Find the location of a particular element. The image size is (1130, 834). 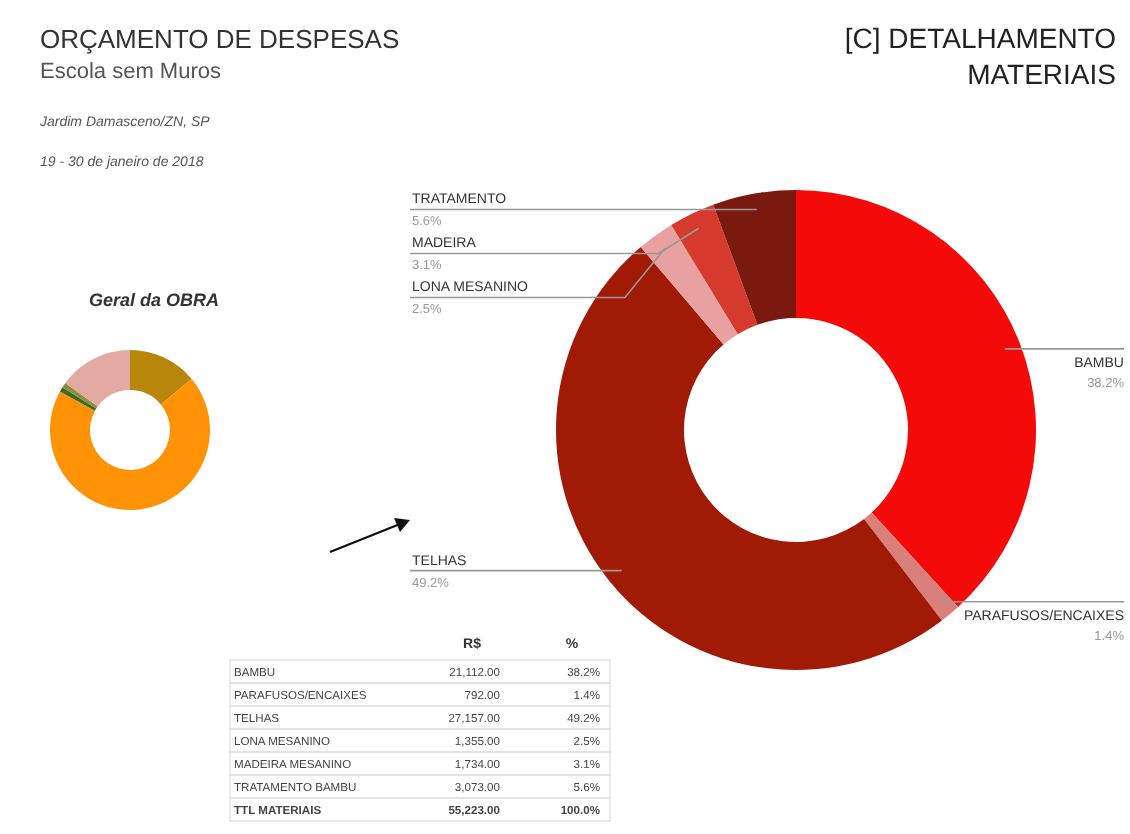

chart-title: Geral da OBRA is located at coordinates (154, 300).